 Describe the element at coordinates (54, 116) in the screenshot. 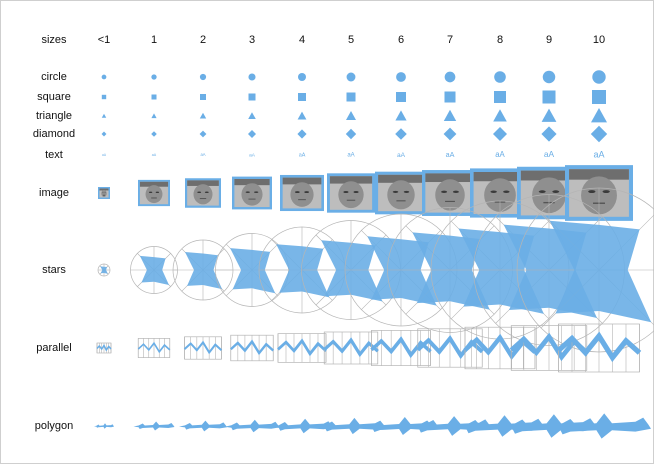

I see `row-label-triangle: triangle` at that location.